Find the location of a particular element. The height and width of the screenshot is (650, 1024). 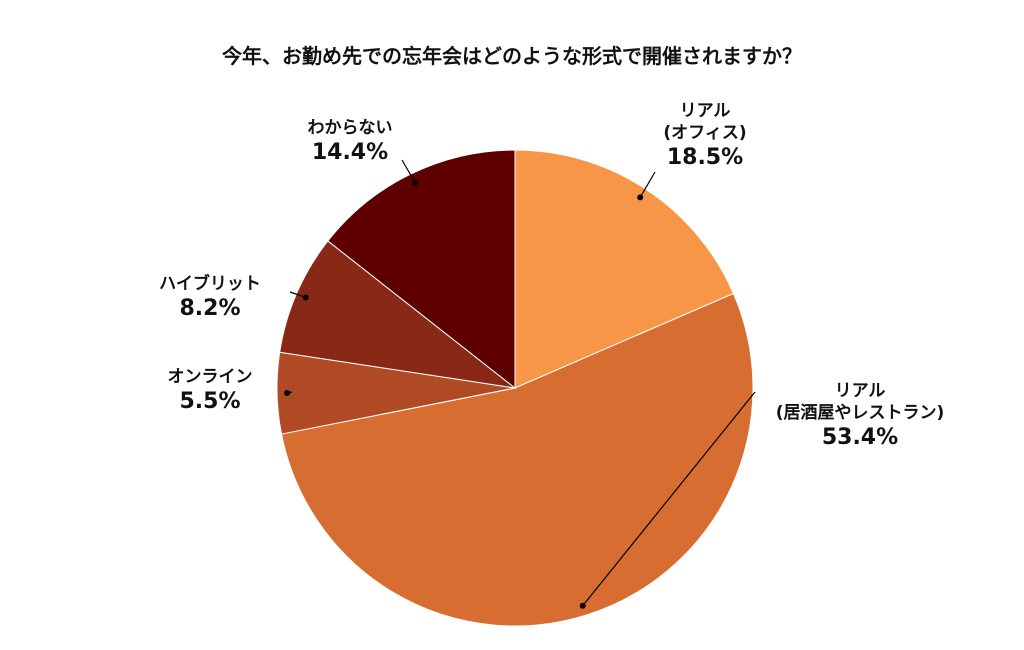

chart-title: 今年、お勤め先での忘年会はどのような形式で開催されますか？ is located at coordinates (512, 56).